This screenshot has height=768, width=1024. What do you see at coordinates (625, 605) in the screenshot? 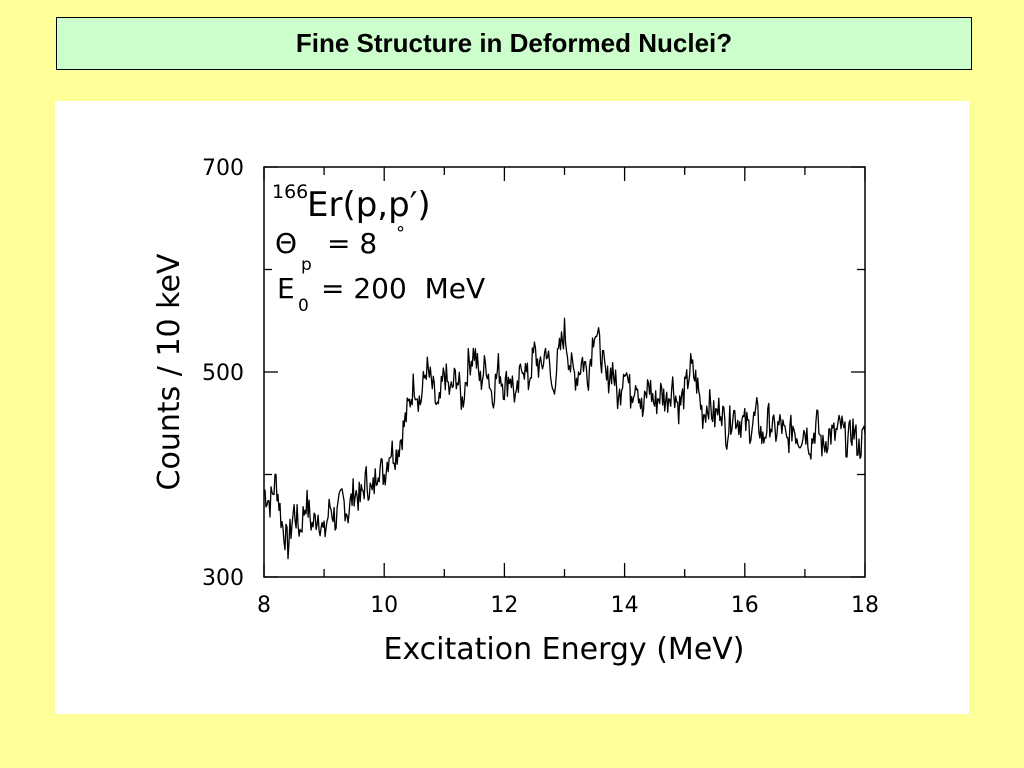
I see `x-tick-label: 14` at bounding box center [625, 605].